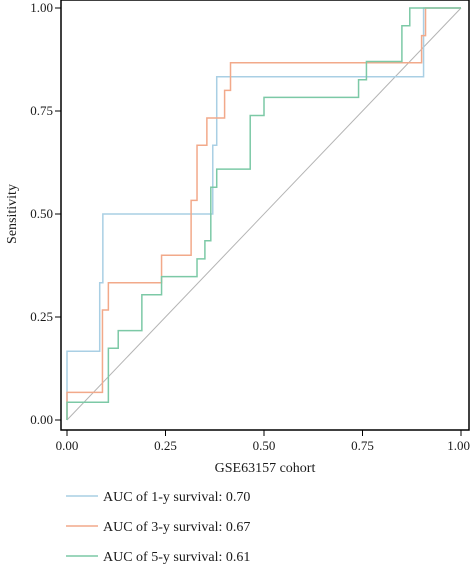 The image size is (474, 567). I want to click on y-axis: 0.00 0.25 0.50 0.75 1.00, so click(45, 213).